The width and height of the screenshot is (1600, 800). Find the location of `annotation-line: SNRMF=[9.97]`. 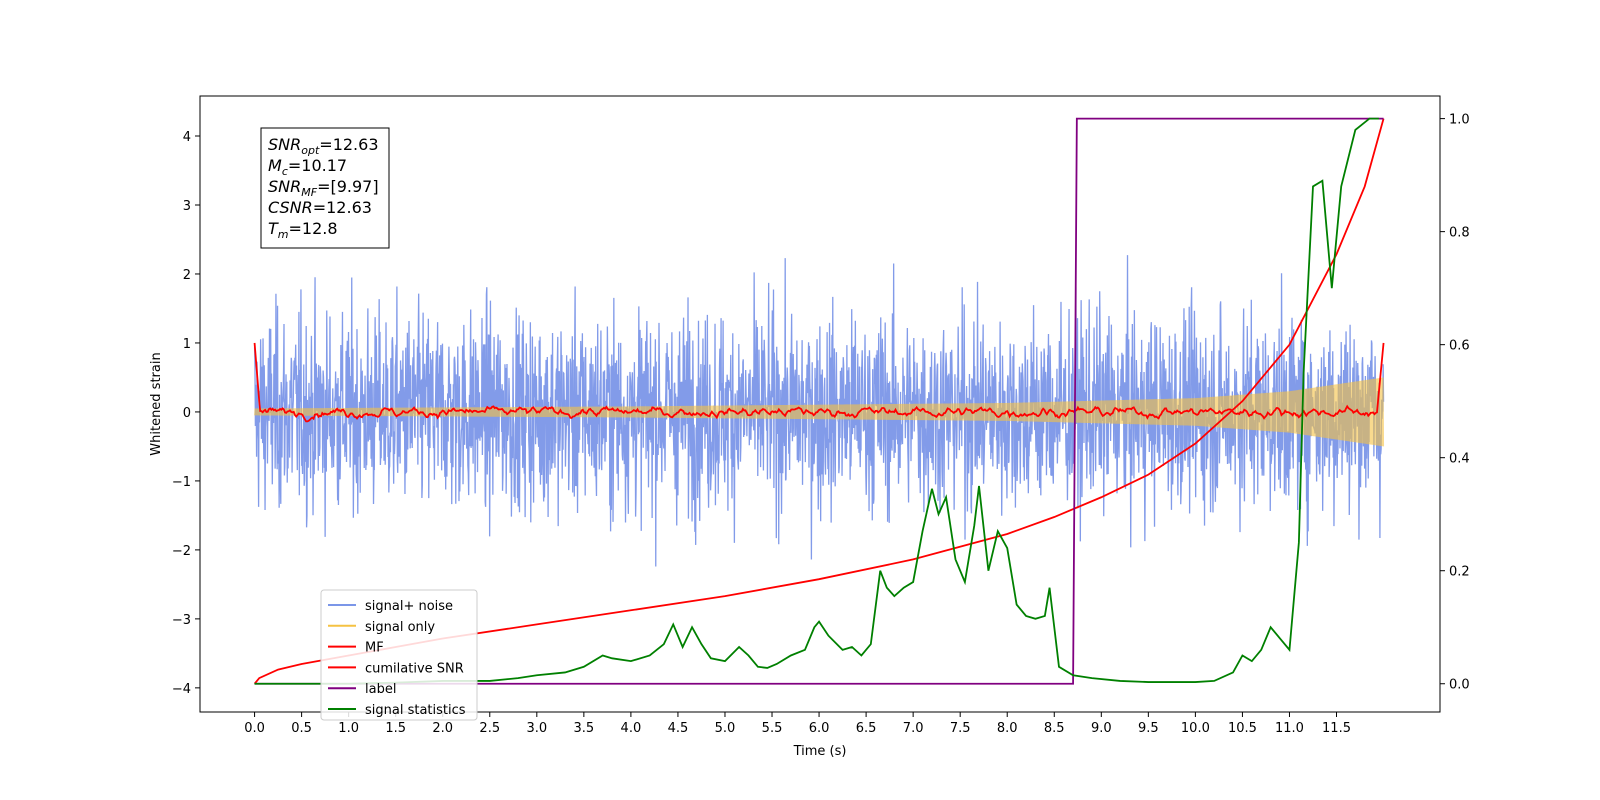

annotation-line: SNRMF=[9.97] is located at coordinates (323, 188).